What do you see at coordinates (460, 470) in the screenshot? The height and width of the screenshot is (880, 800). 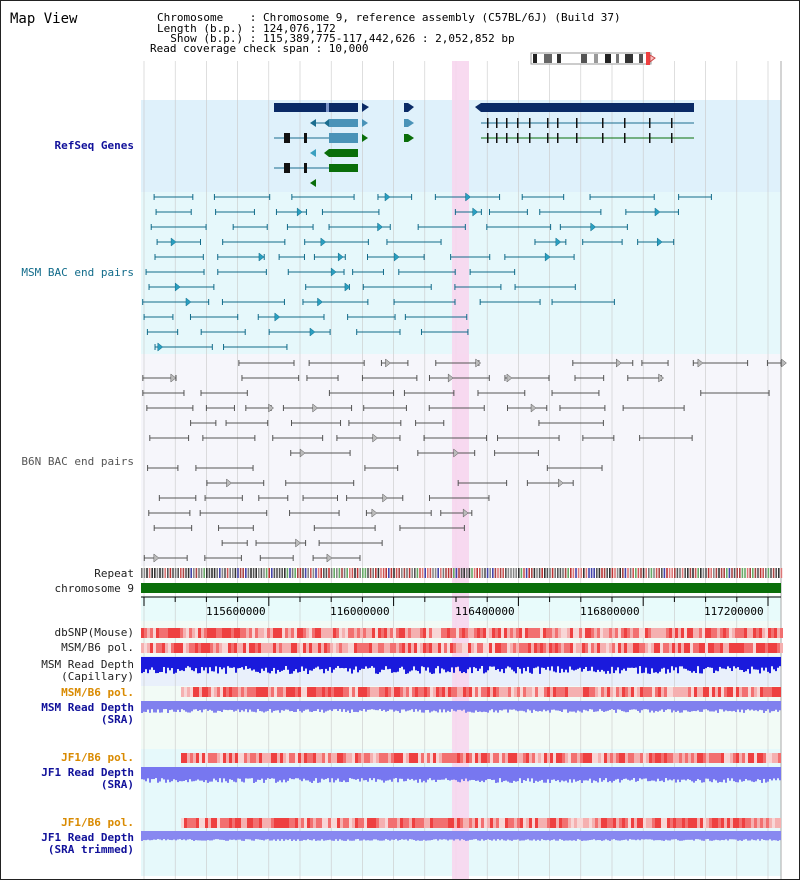 I see `selection-highlight` at bounding box center [460, 470].